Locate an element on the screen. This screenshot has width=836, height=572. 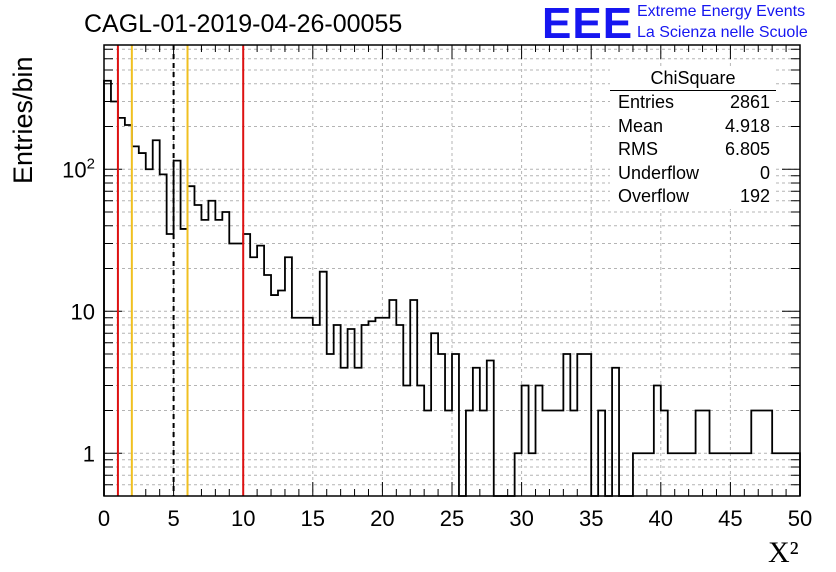
x-tick-label: 15 is located at coordinates (313, 518).